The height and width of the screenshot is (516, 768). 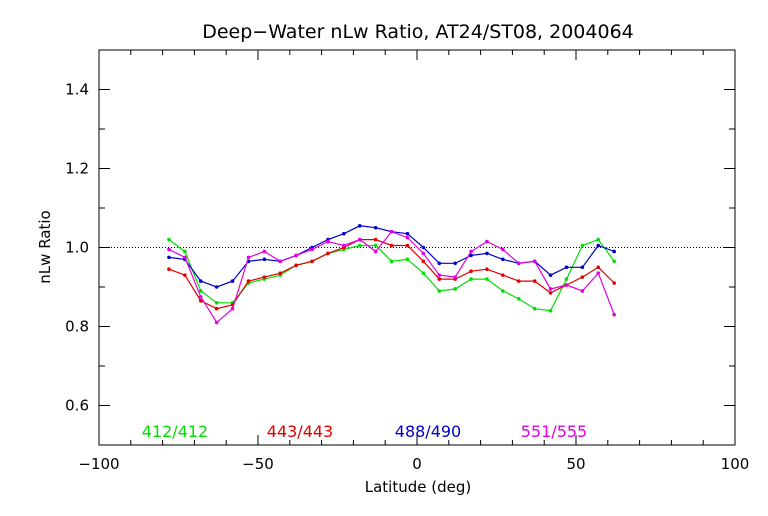 I want to click on chart-title: Deep−Water nLw Ratio, AT24/ST08, 2004064, so click(x=418, y=32).